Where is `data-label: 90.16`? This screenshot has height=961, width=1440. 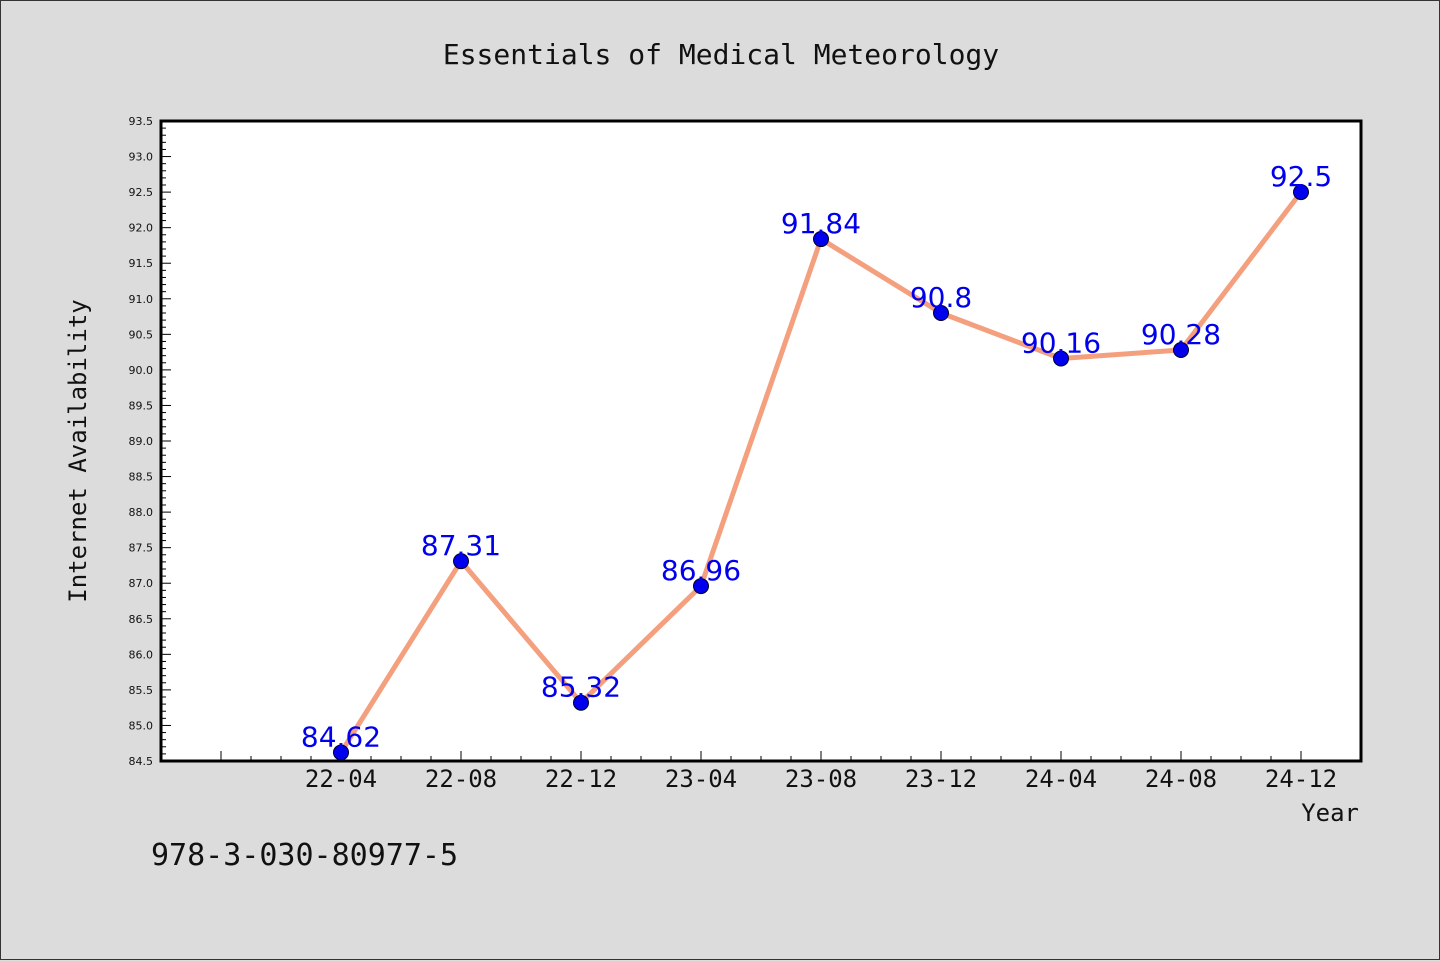 data-label: 90.16 is located at coordinates (1061, 343).